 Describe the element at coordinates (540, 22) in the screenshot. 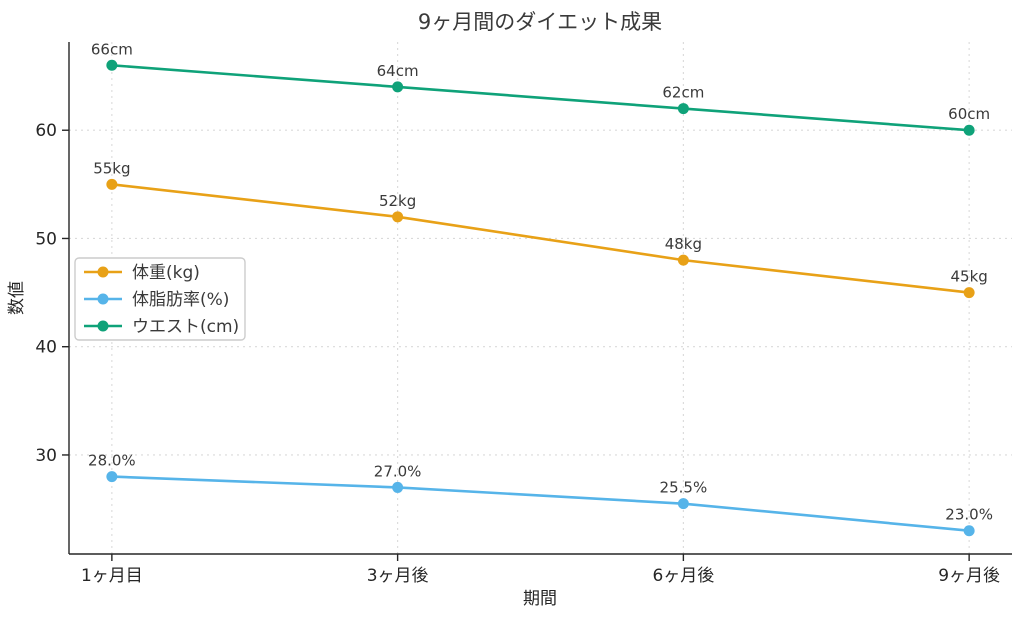

I see `chart-title: 9ヶ月間のダイエット成果` at that location.